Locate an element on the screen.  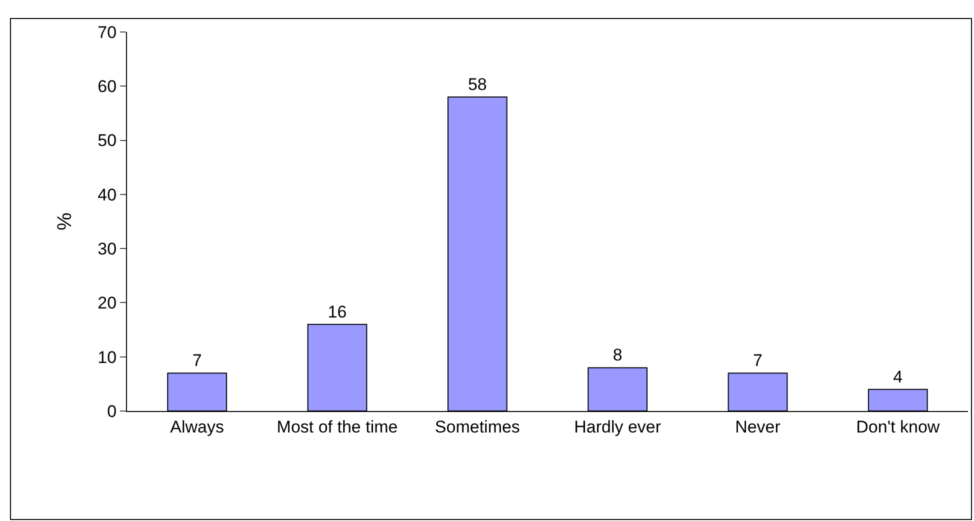
x-tick-label: Never is located at coordinates (758, 426).